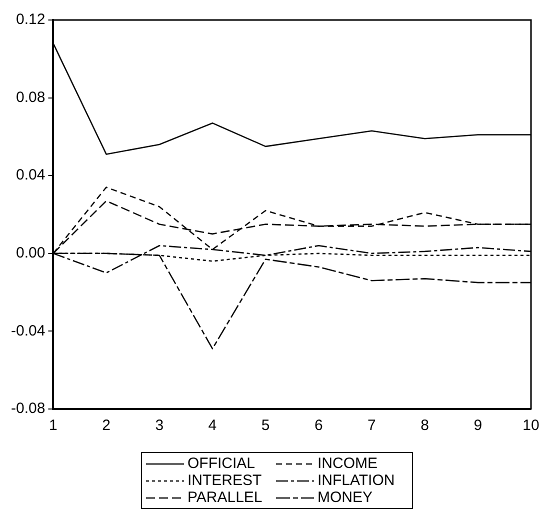 The height and width of the screenshot is (515, 553). I want to click on legend-label: INFLATION, so click(356, 480).